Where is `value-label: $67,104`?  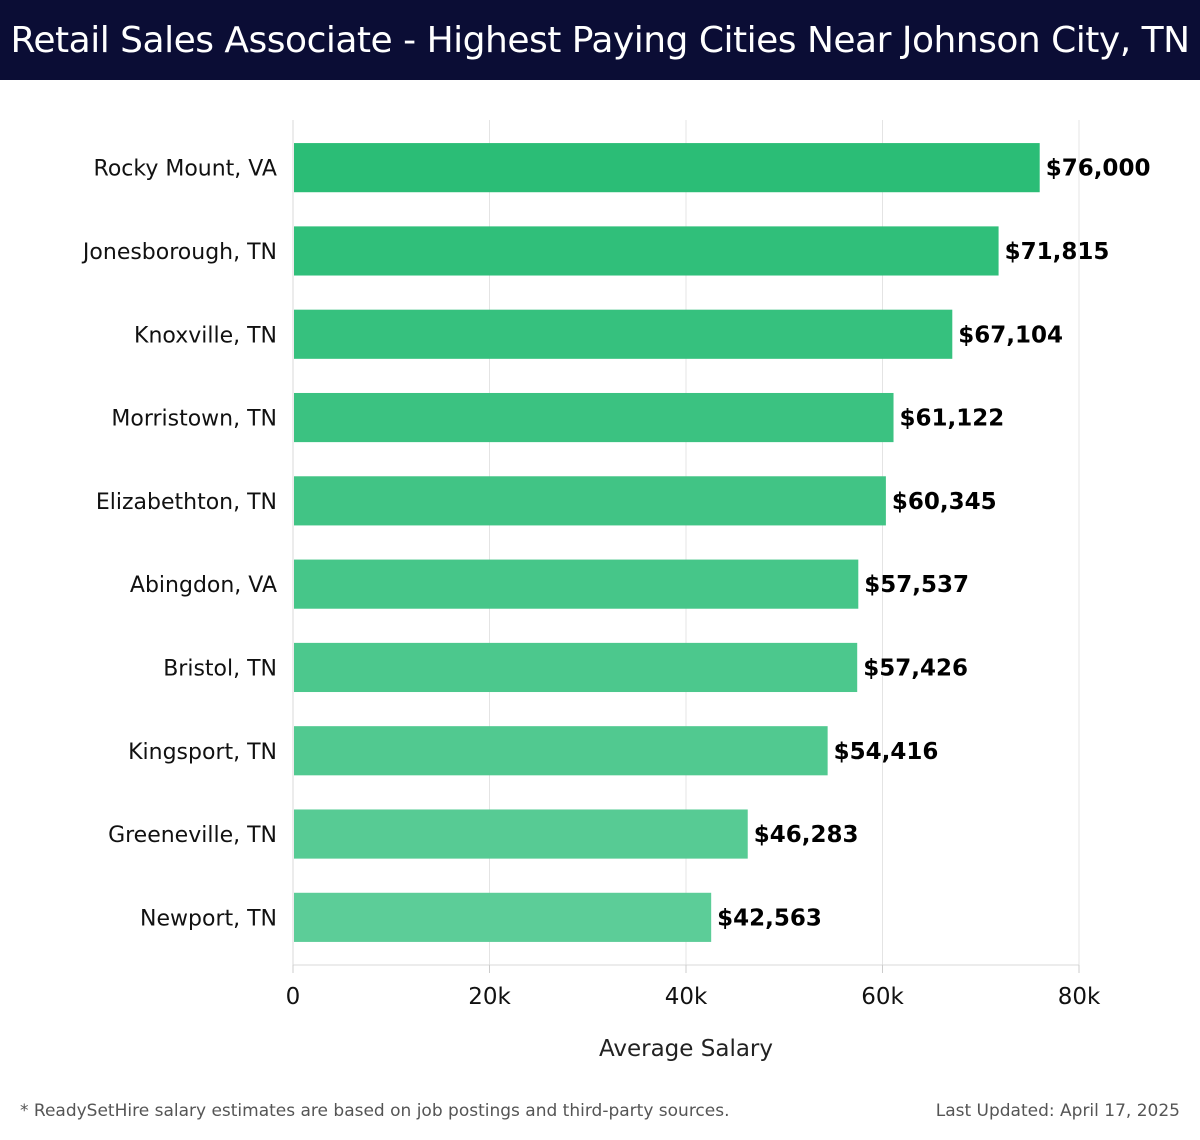 value-label: $67,104 is located at coordinates (1010, 335).